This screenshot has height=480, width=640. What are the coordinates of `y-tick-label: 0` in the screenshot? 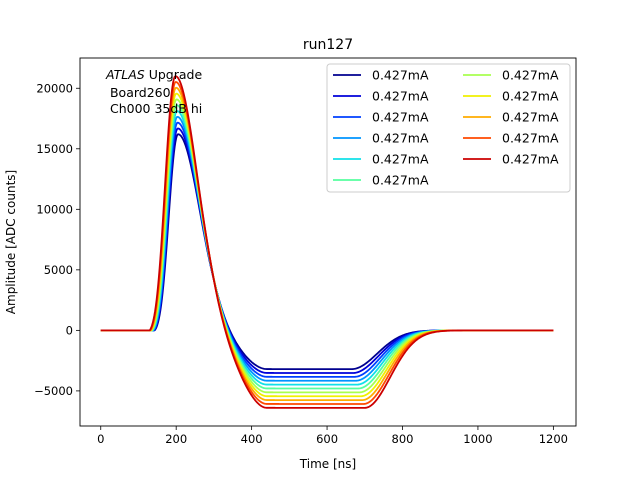 It's located at (69, 330).